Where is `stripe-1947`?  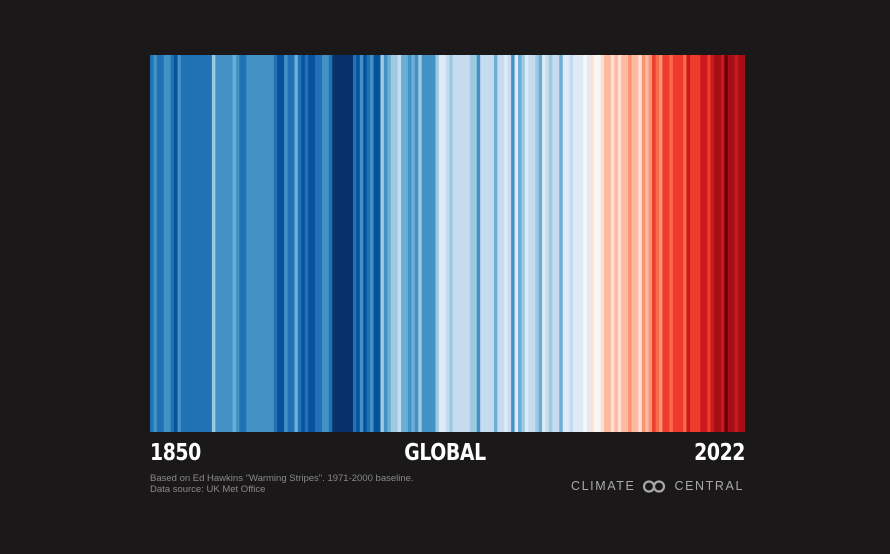
stripe-1947 is located at coordinates (485, 243).